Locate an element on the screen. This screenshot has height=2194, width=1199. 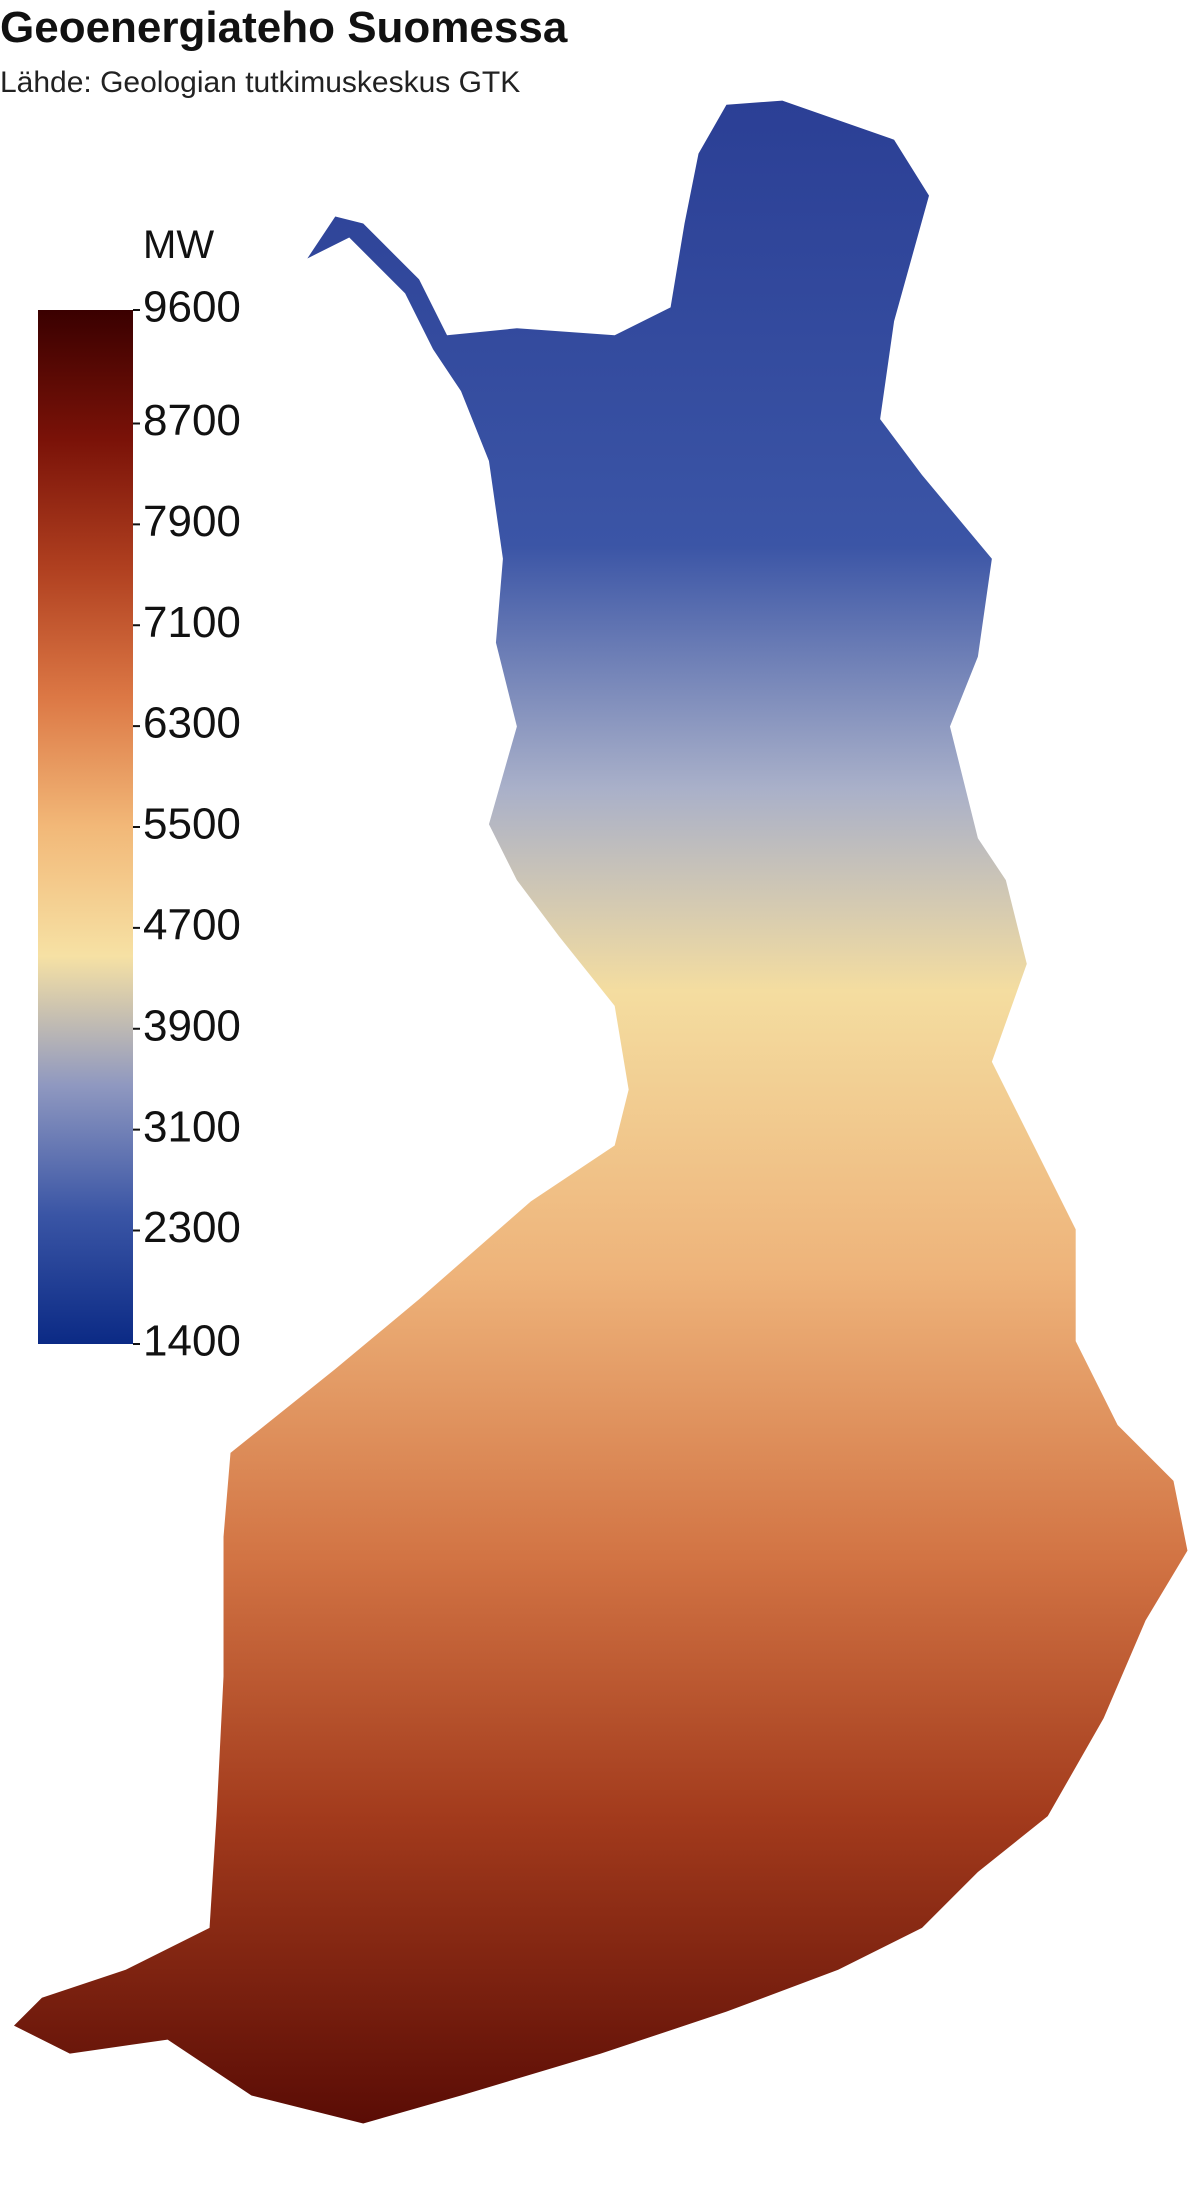
color-bar is located at coordinates (85, 827).